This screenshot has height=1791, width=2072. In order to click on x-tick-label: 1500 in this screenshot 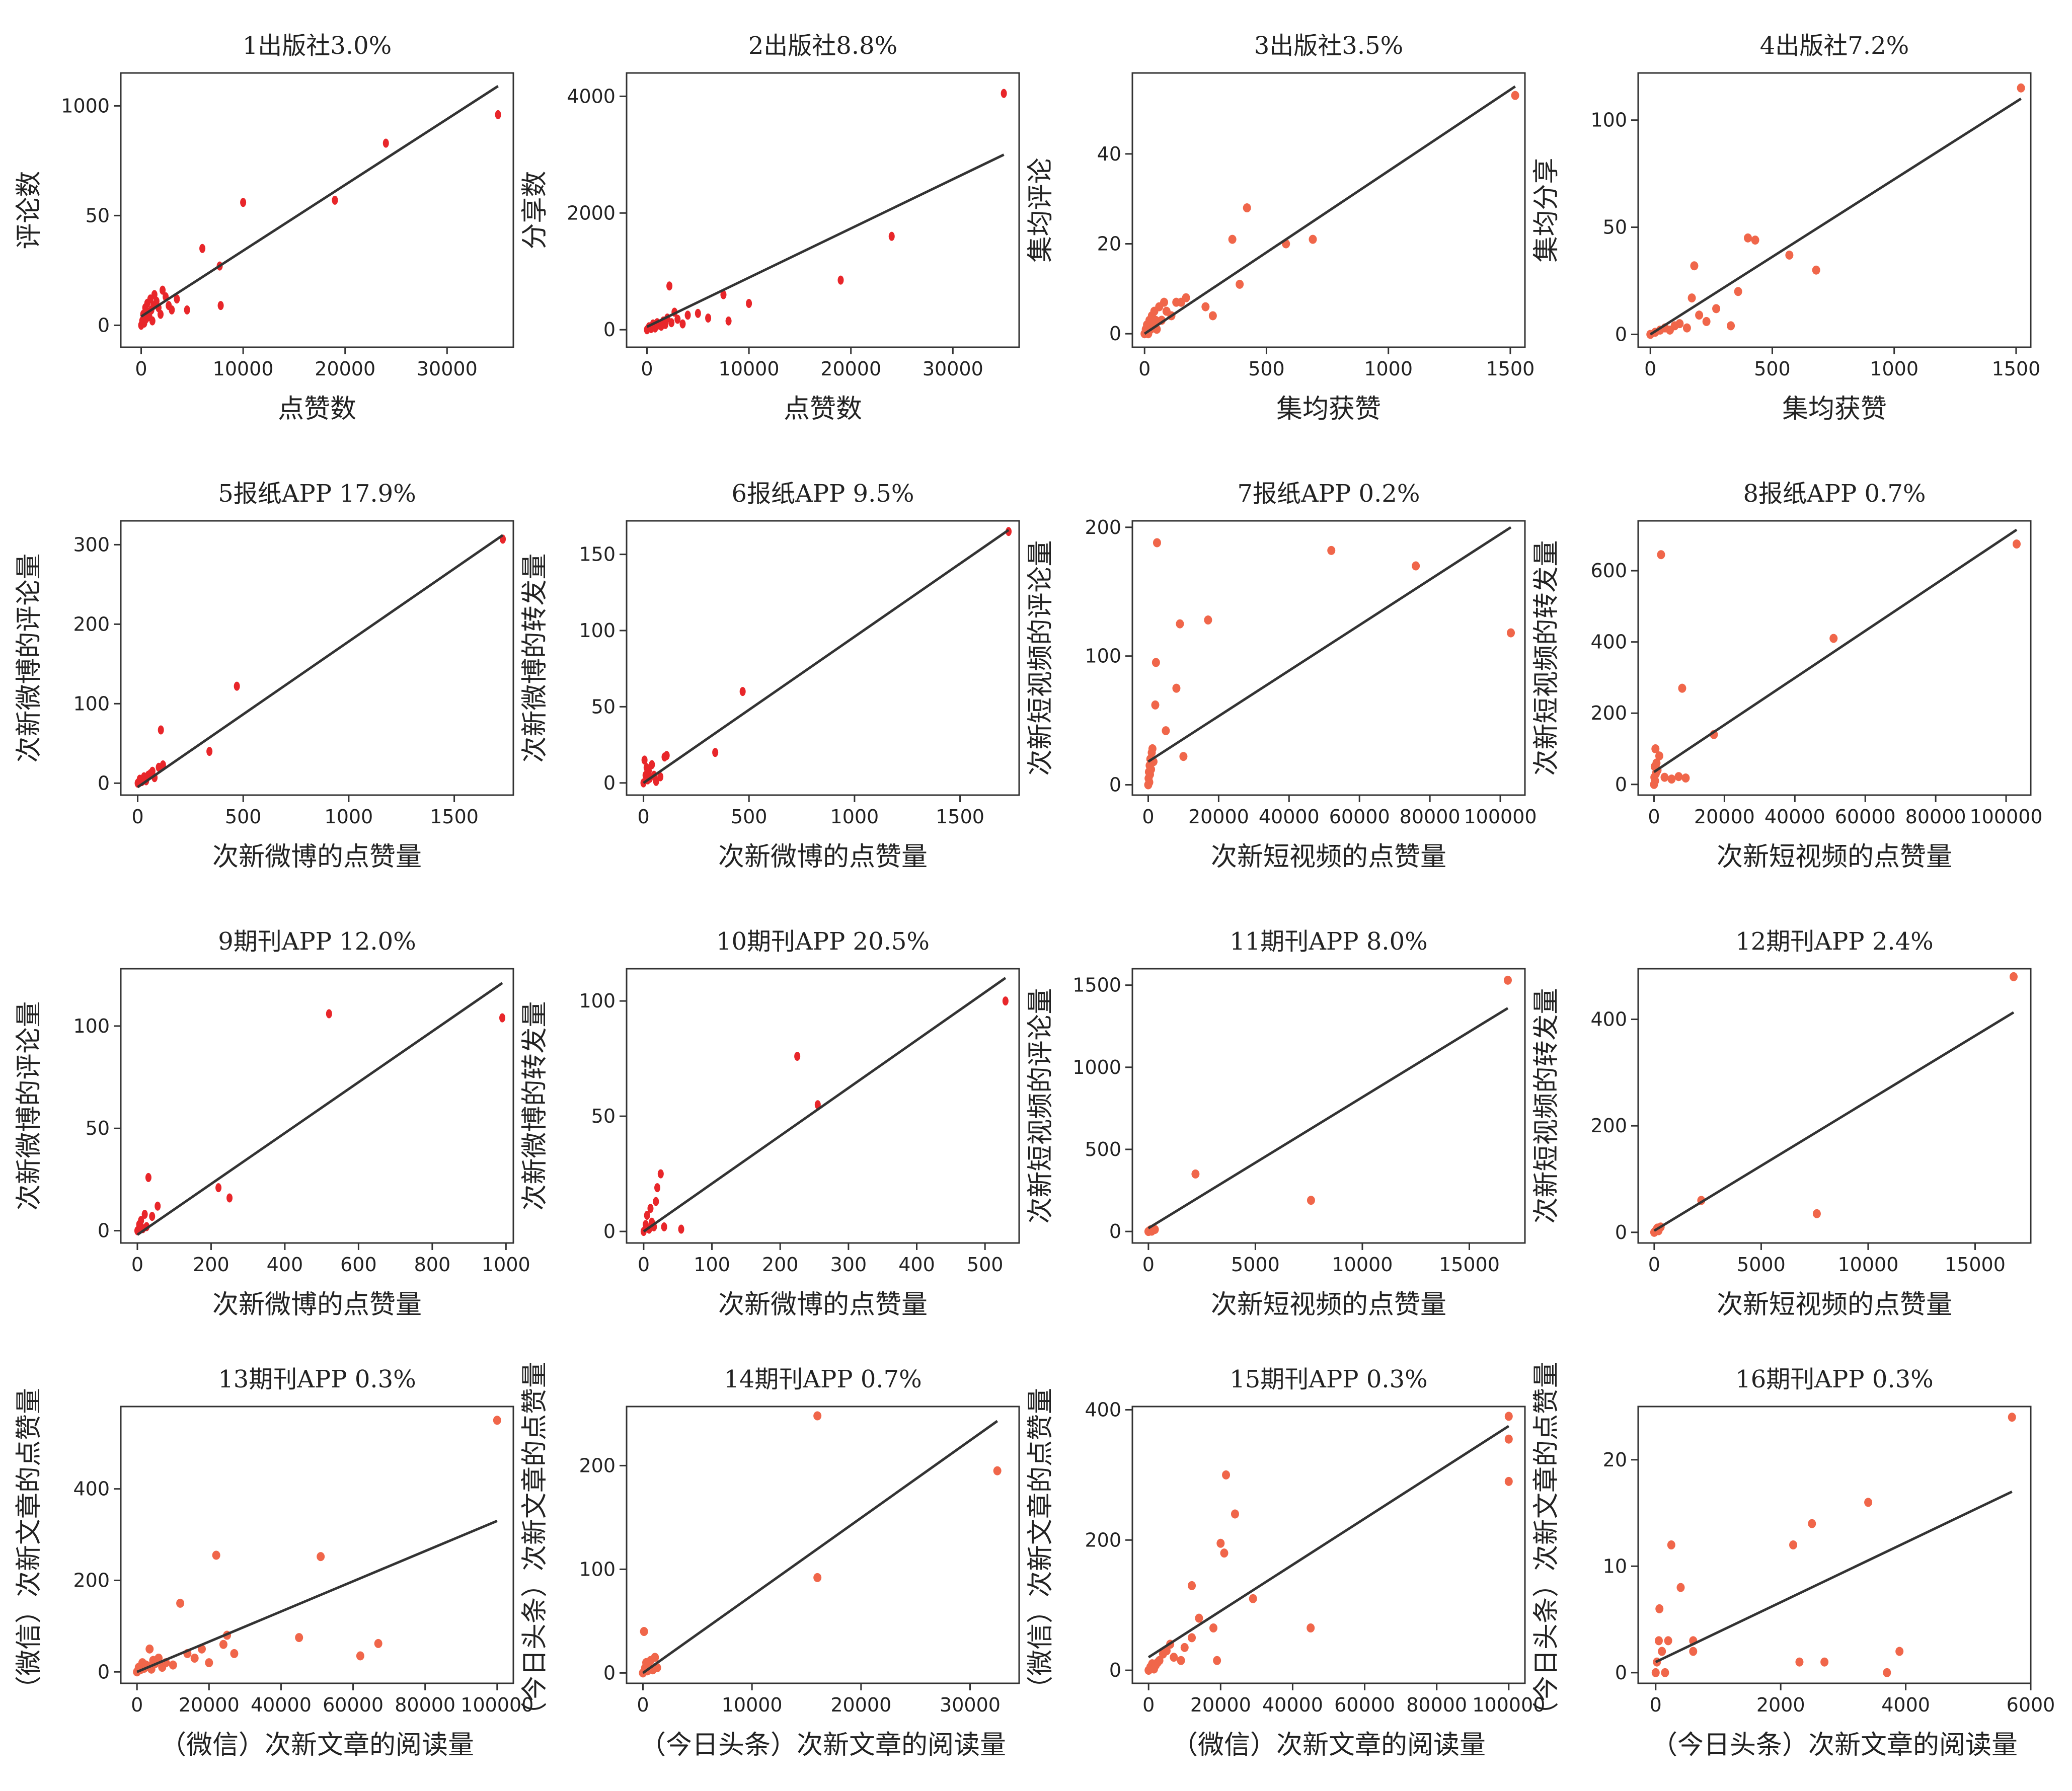, I will do `click(454, 817)`.